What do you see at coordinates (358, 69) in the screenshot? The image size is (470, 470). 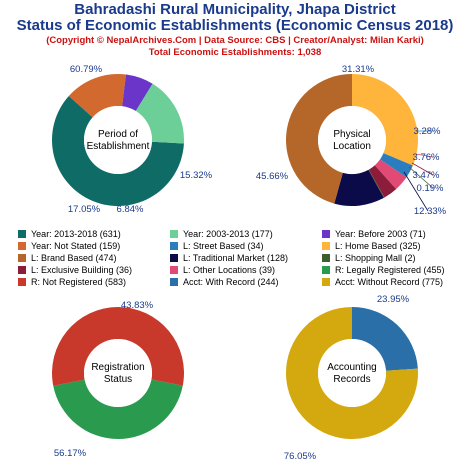 I see `percent-label: 31.31%` at bounding box center [358, 69].